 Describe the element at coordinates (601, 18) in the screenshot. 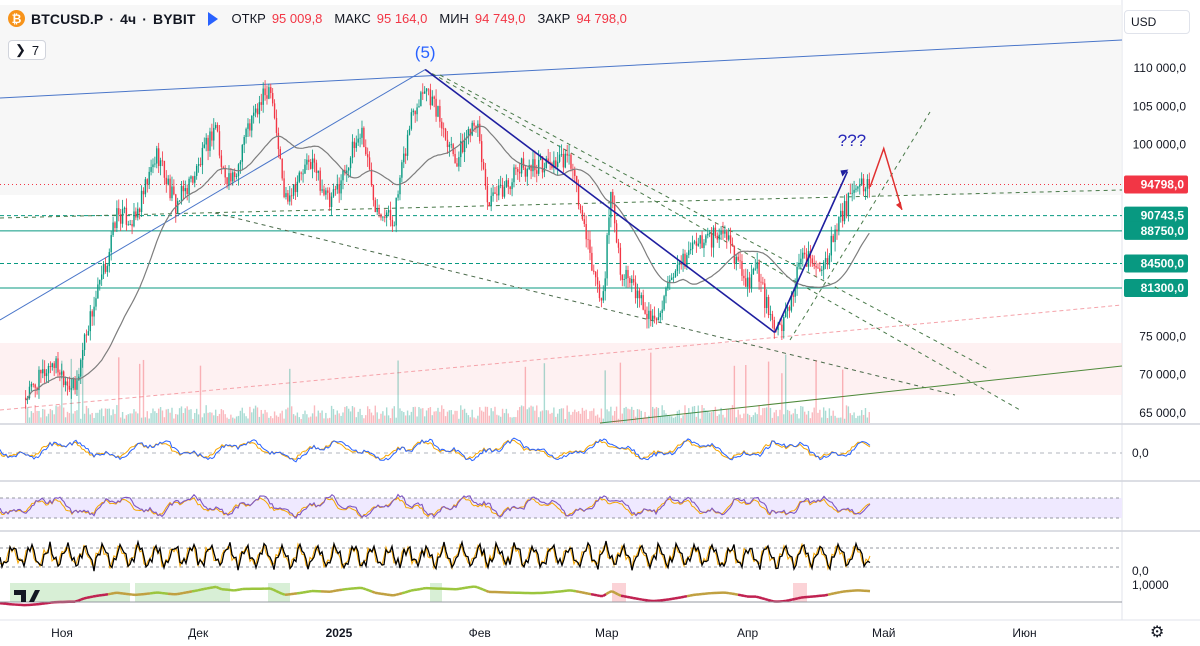

I see `close-value: 94 798,0` at that location.